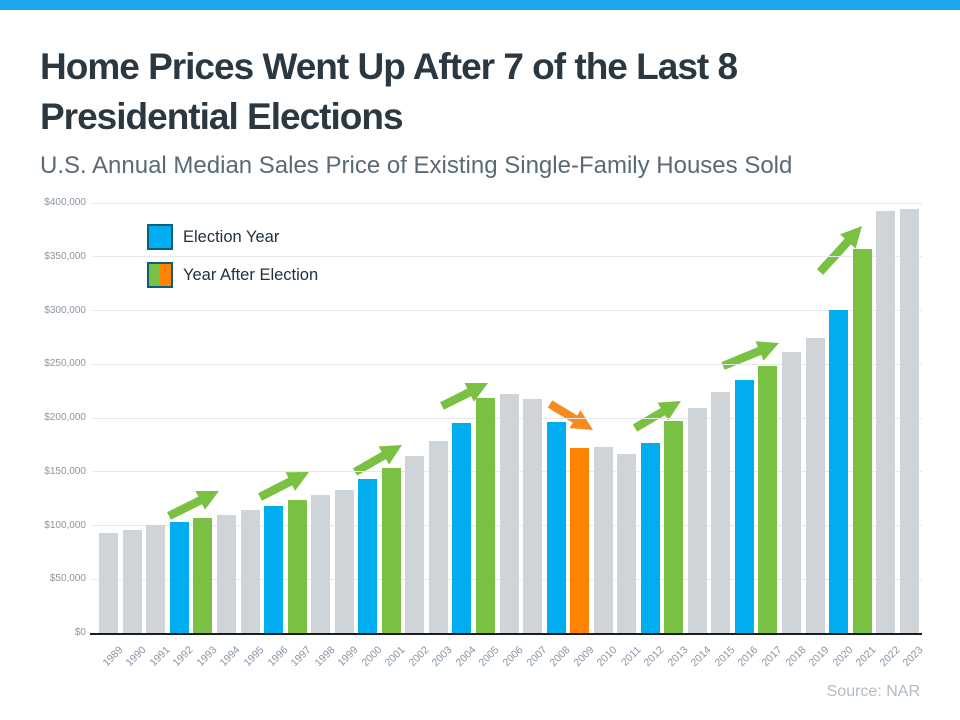 This screenshot has width=960, height=720. Describe the element at coordinates (480, 5) in the screenshot. I see `top-accent-bar` at that location.